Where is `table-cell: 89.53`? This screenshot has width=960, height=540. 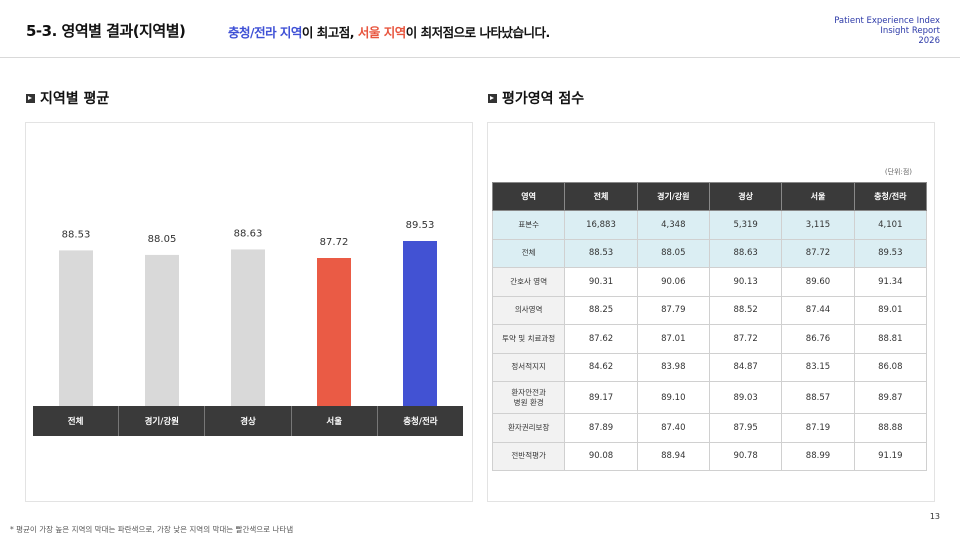
table-cell: 89.53 is located at coordinates (890, 253).